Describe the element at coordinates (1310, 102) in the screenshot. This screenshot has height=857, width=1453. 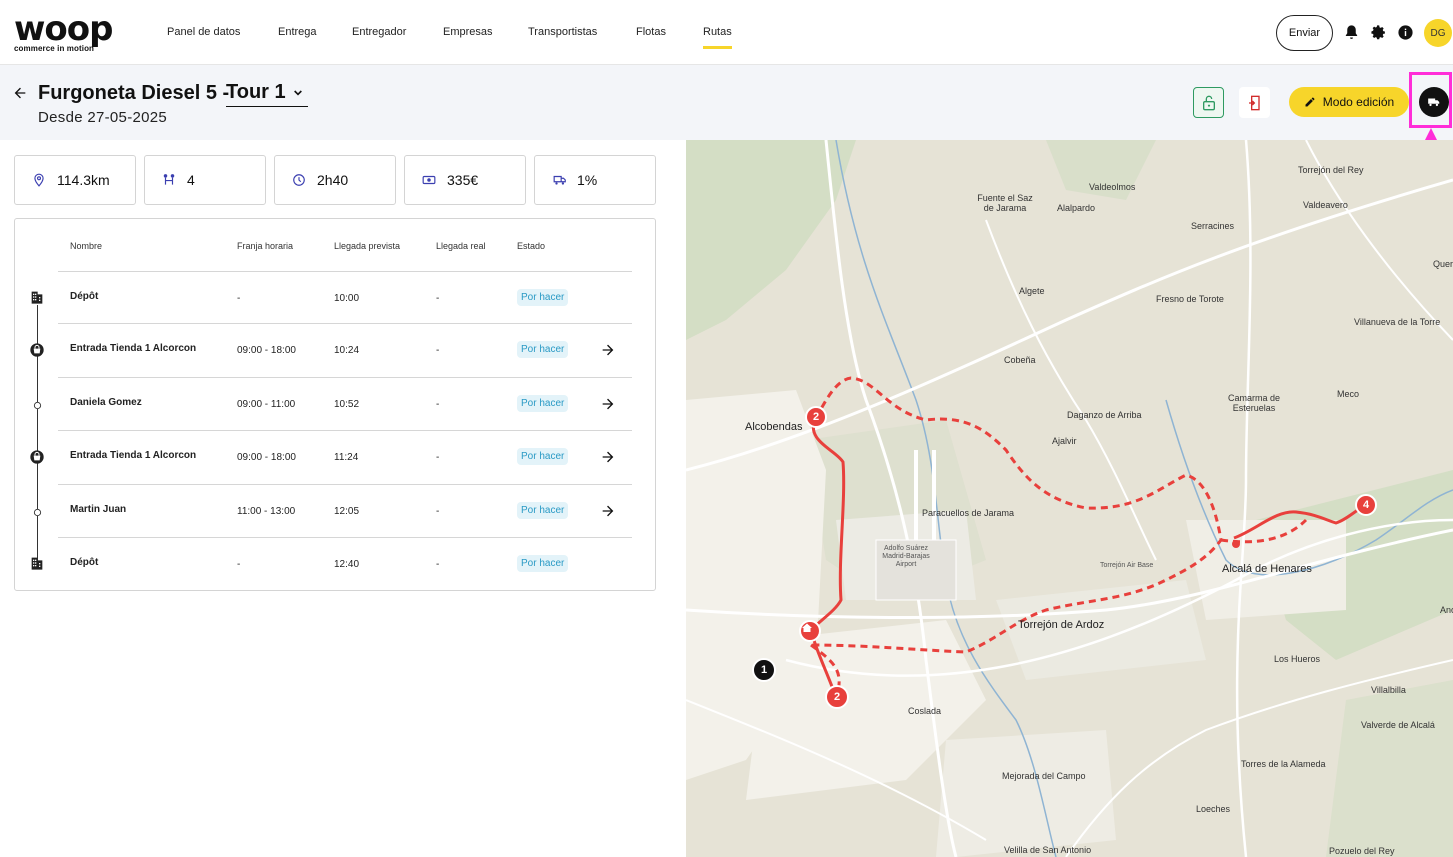
I see `pencil-icon` at that location.